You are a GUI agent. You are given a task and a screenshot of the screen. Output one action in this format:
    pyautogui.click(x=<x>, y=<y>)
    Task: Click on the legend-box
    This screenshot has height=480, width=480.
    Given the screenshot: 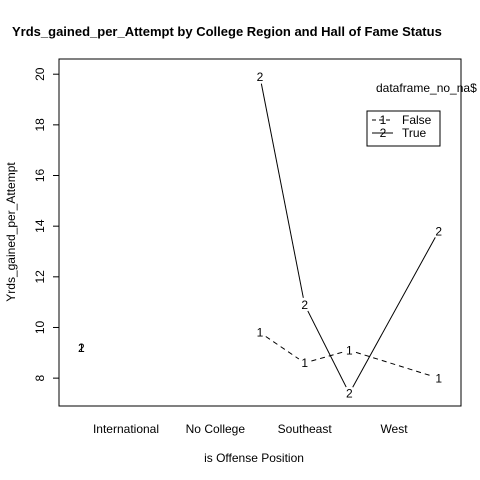 What is the action you would take?
    pyautogui.click(x=403, y=128)
    